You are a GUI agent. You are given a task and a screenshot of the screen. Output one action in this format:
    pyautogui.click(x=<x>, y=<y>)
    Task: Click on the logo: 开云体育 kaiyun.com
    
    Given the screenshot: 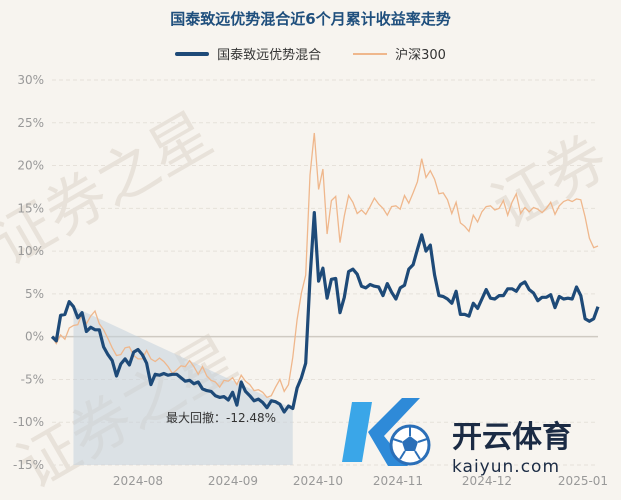 What is the action you would take?
    pyautogui.click(x=457, y=437)
    